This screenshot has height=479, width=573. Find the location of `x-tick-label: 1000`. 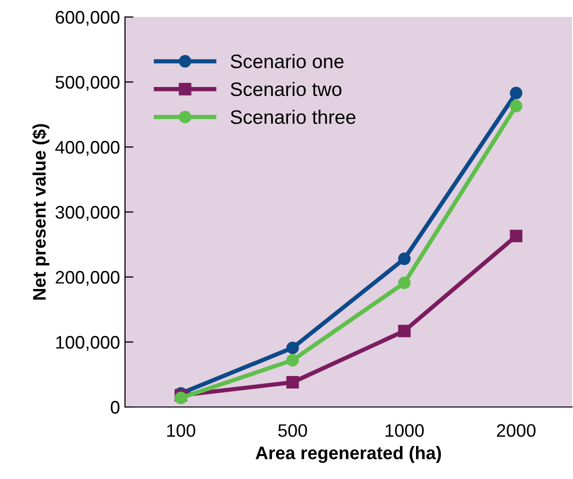

x-tick-label: 1000 is located at coordinates (405, 430).